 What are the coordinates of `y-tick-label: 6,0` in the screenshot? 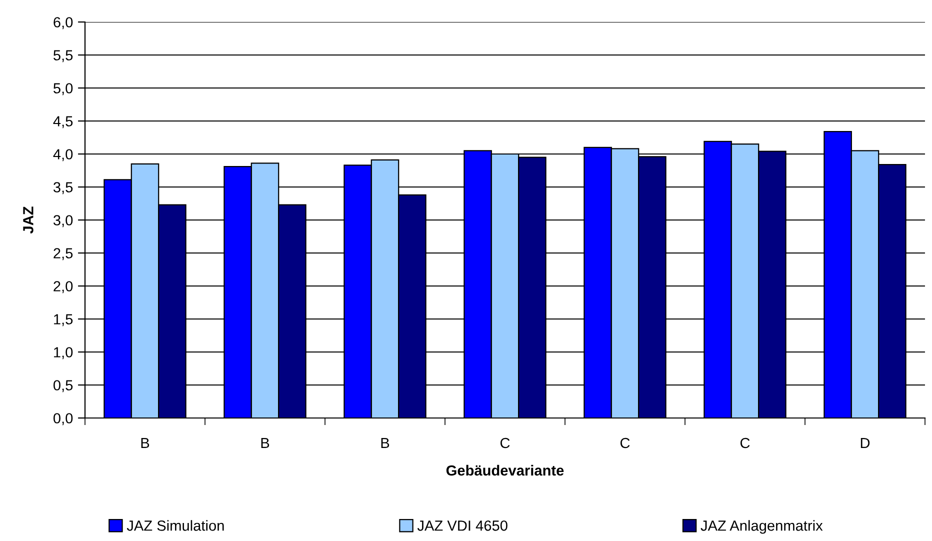 It's located at (63, 23).